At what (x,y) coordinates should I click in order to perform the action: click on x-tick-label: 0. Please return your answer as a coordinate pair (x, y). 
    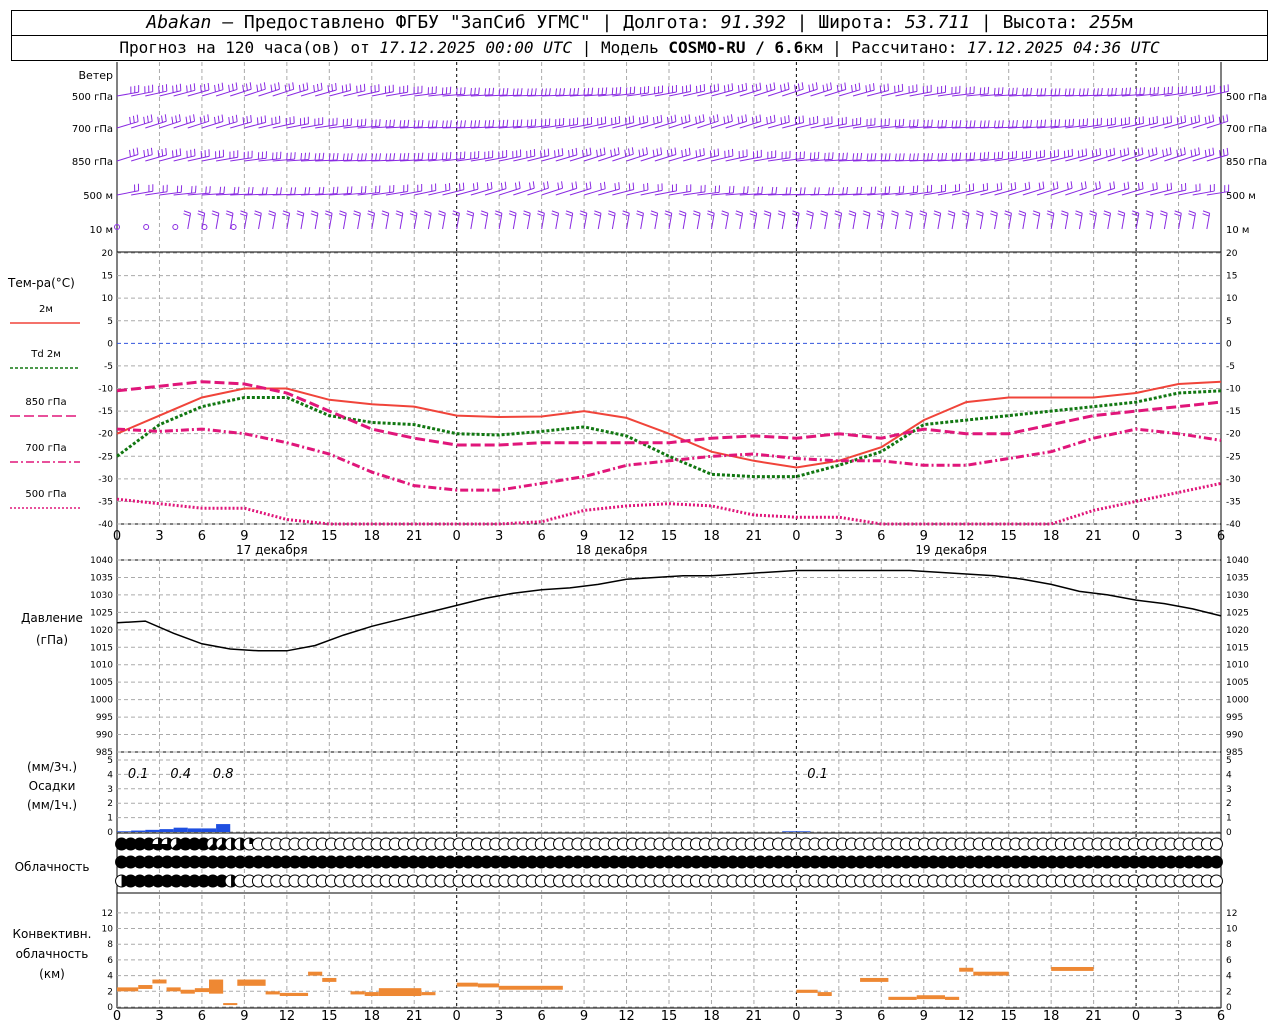
    Looking at the image, I should click on (117, 536).